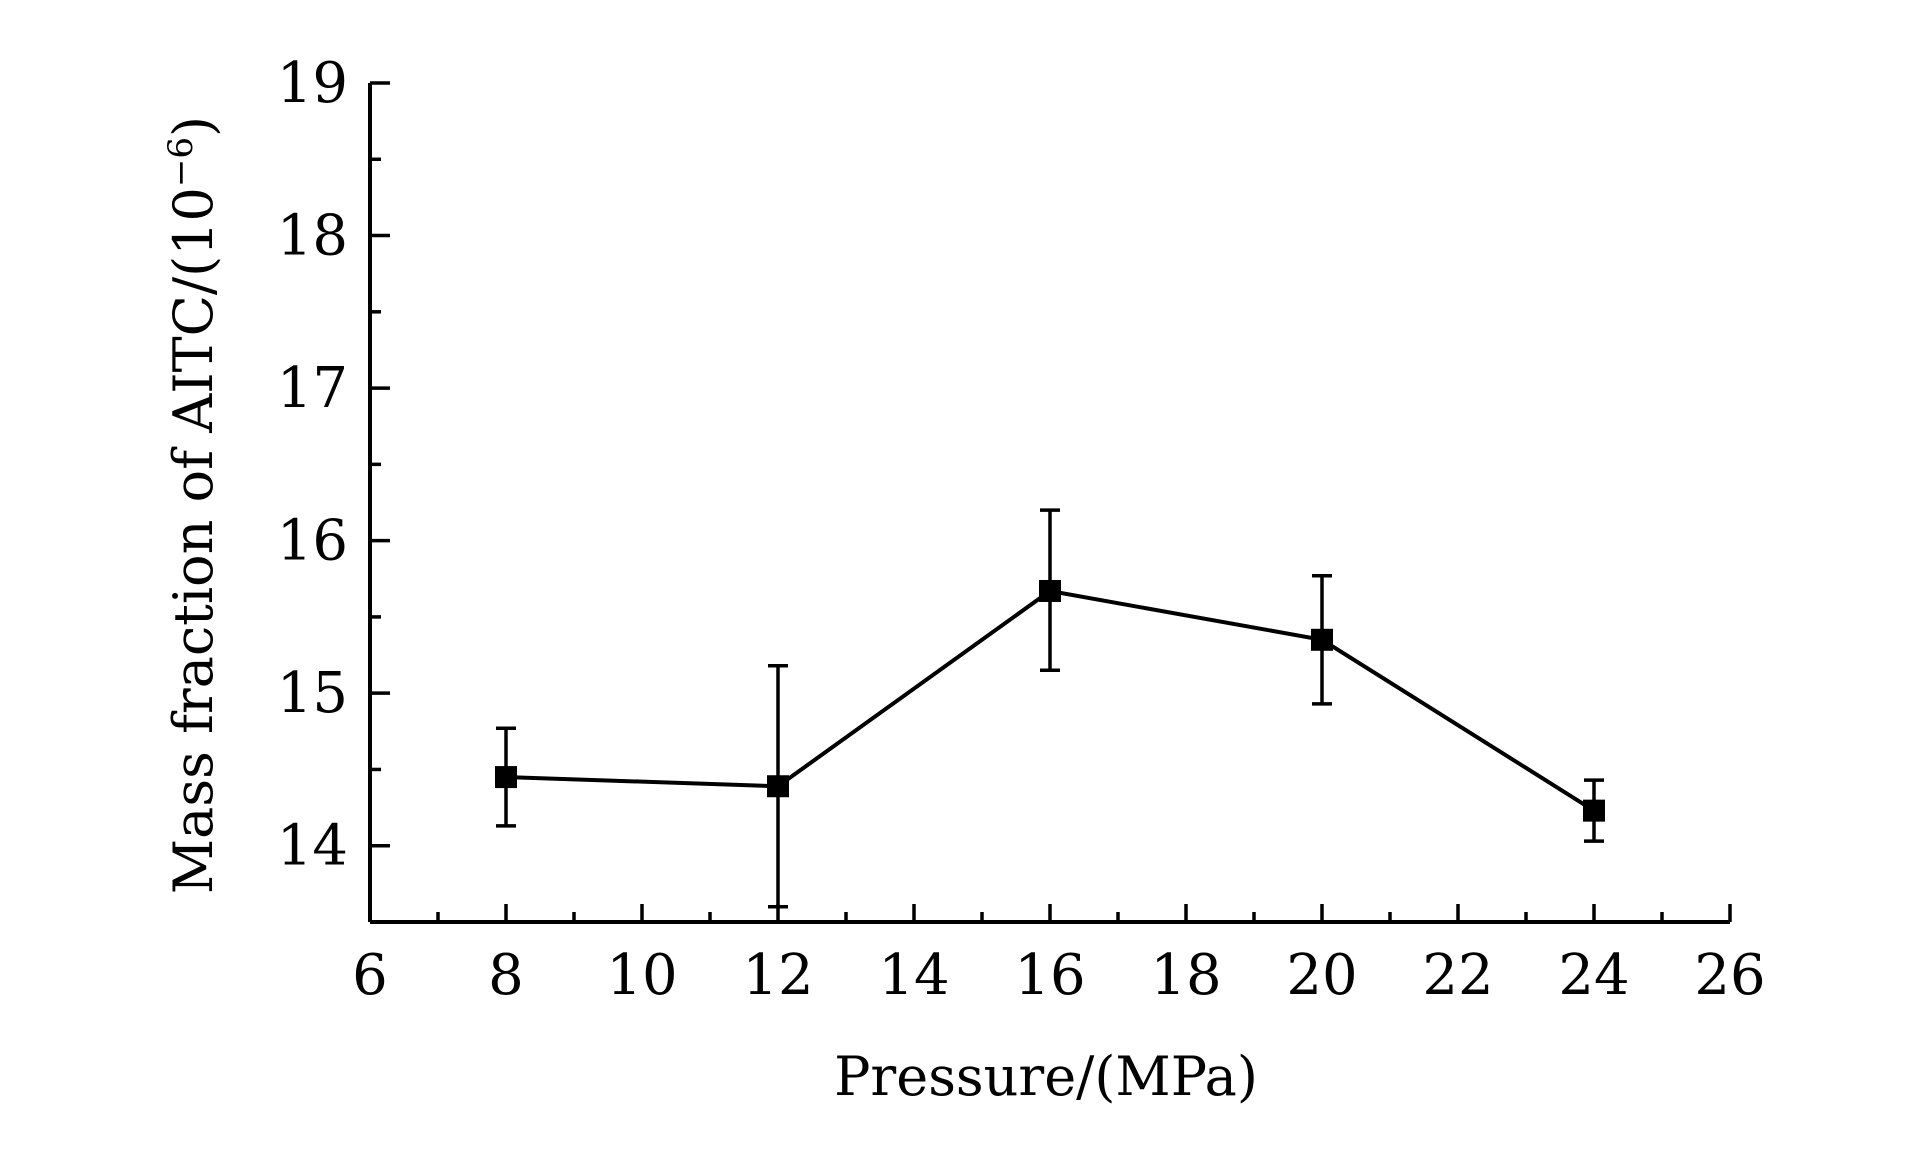 This screenshot has width=1923, height=1169. I want to click on x-tick-label: 12, so click(777, 975).